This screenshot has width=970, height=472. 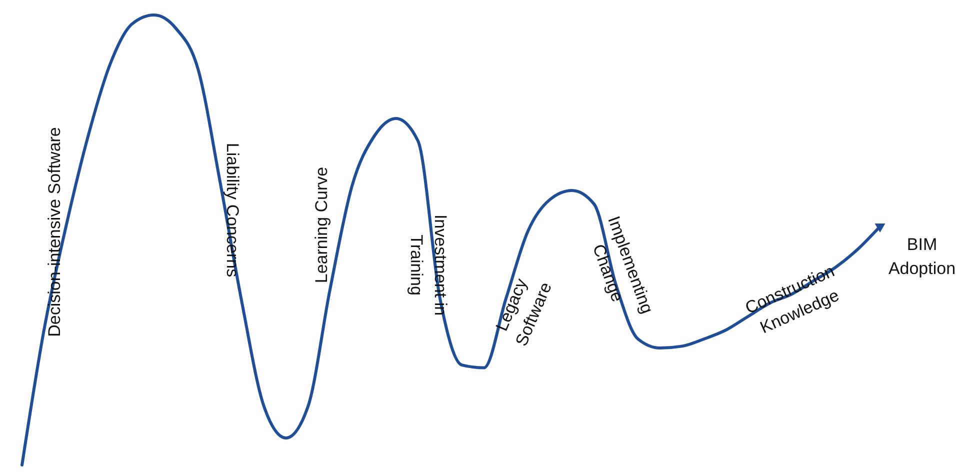 I want to click on annotation: Learning Curve, so click(x=321, y=225).